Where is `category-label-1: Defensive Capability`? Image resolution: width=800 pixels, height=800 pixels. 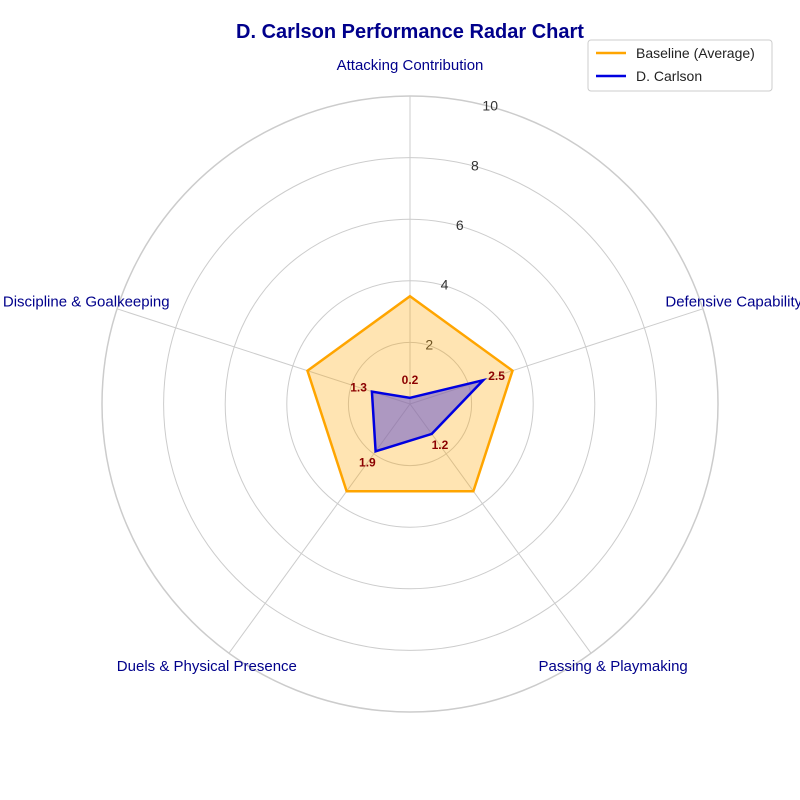
category-label-1: Defensive Capability is located at coordinates (732, 301).